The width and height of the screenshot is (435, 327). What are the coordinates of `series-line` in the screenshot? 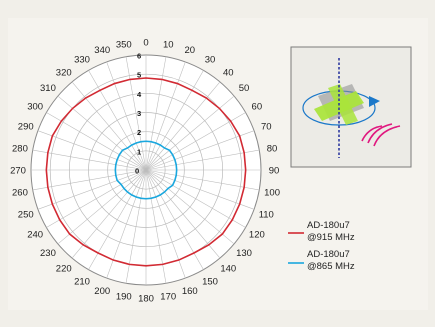 It's located at (146, 170).